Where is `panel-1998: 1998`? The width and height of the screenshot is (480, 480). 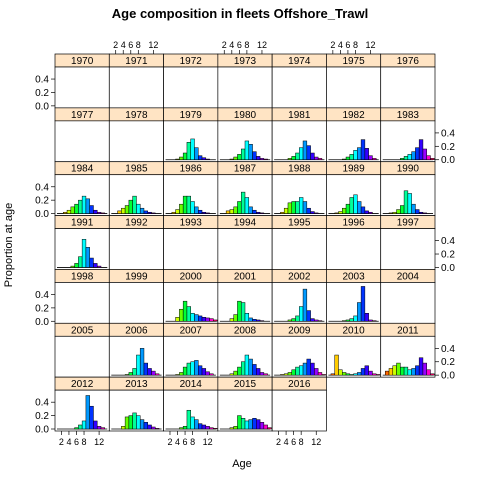
panel-1998: 1998 is located at coordinates (82, 296).